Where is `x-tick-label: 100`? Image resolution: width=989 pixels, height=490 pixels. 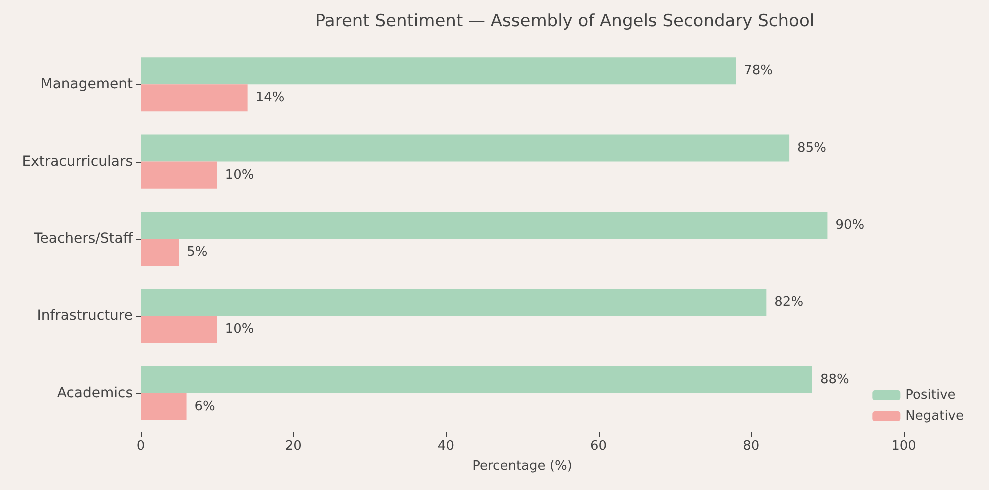 x-tick-label: 100 is located at coordinates (904, 446).